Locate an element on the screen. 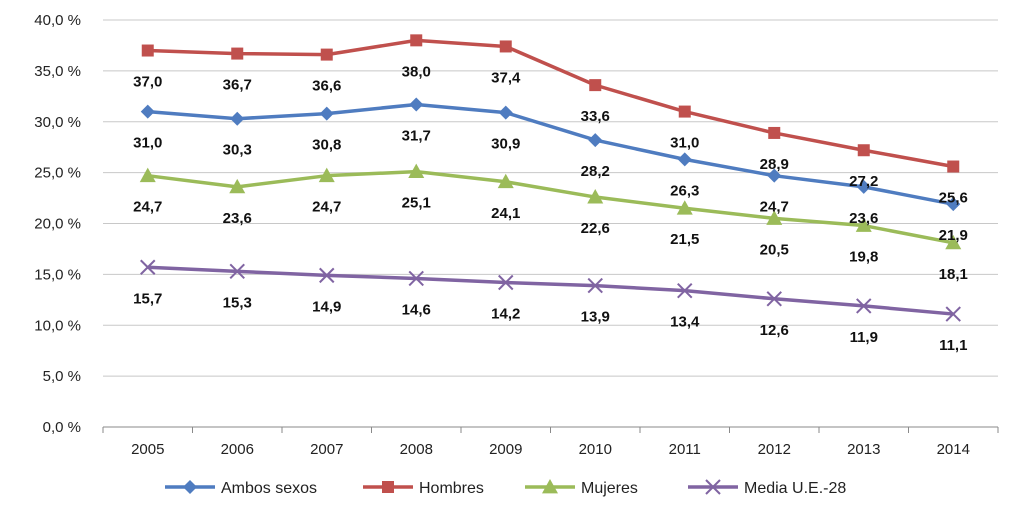  x-tick-label: 2014 is located at coordinates (953, 449).